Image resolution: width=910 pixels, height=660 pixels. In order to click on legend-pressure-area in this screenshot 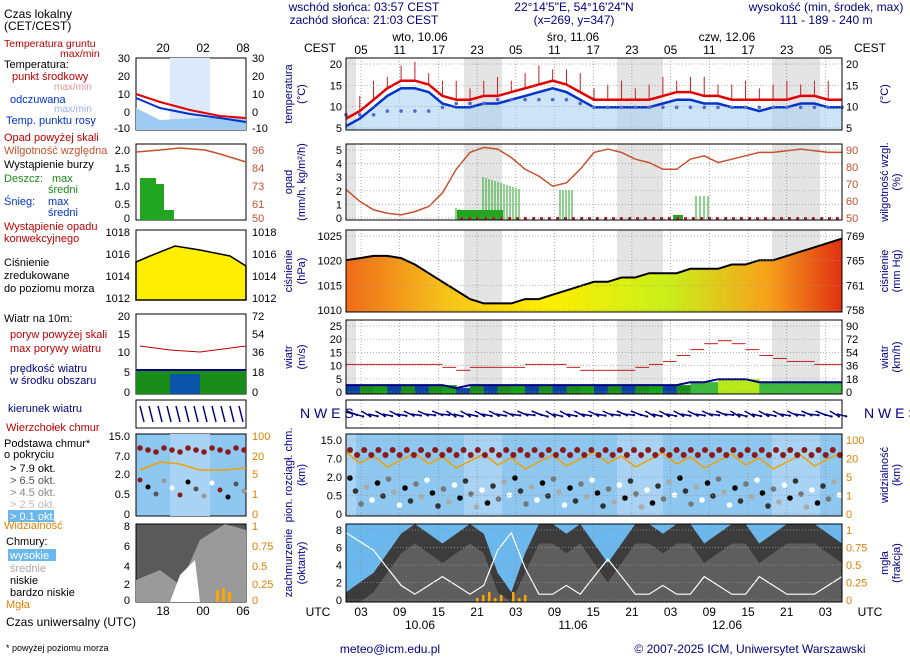, I will do `click(191, 273)`.